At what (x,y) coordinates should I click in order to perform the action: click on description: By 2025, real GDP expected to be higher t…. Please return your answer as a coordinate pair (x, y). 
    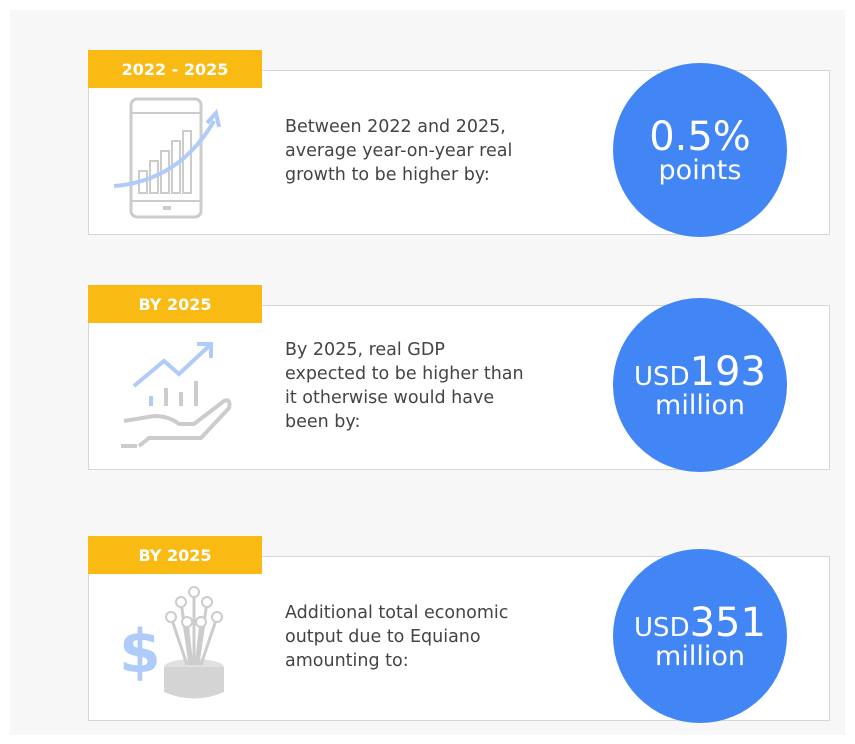
    Looking at the image, I should click on (404, 386).